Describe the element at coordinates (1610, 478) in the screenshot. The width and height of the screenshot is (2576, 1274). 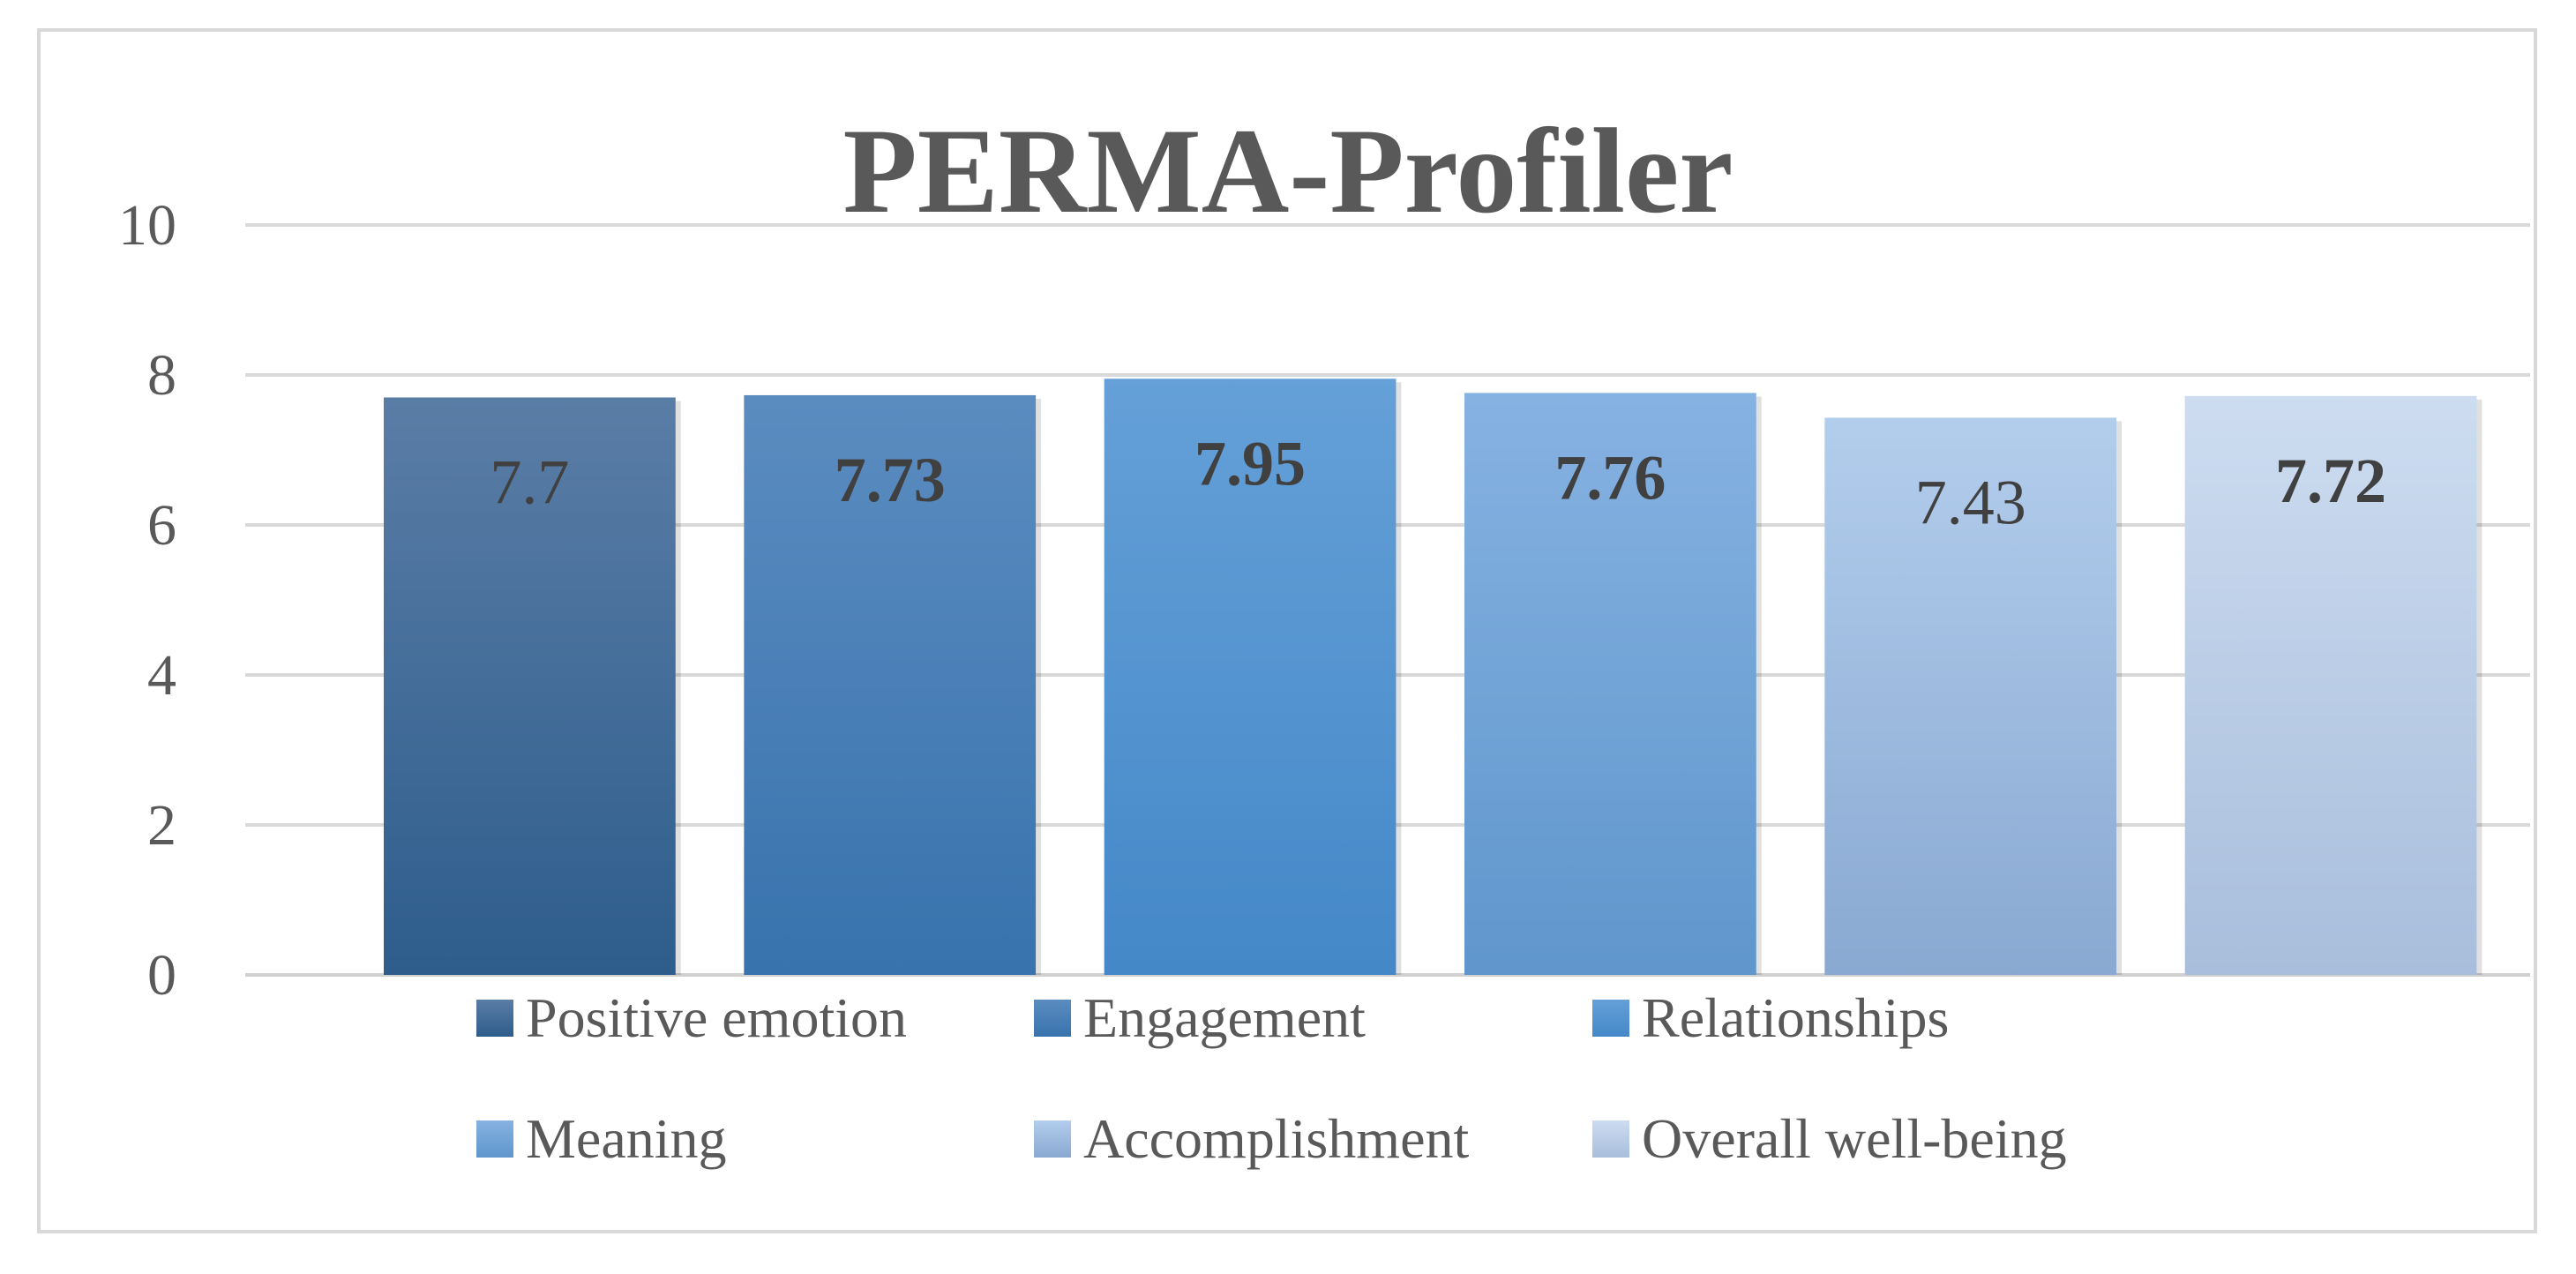
I see `data-label: 7.76` at that location.